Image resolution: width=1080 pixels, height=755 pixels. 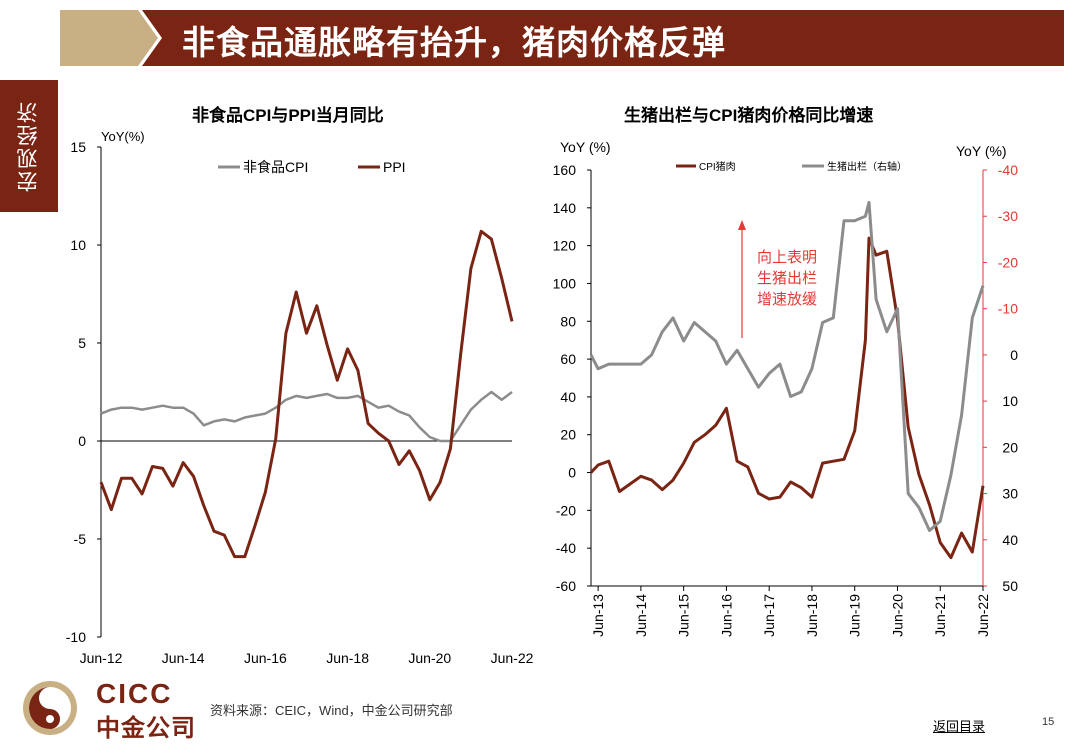 What do you see at coordinates (565, 208) in the screenshot?
I see `chart-2-left-tick-label: 140` at bounding box center [565, 208].